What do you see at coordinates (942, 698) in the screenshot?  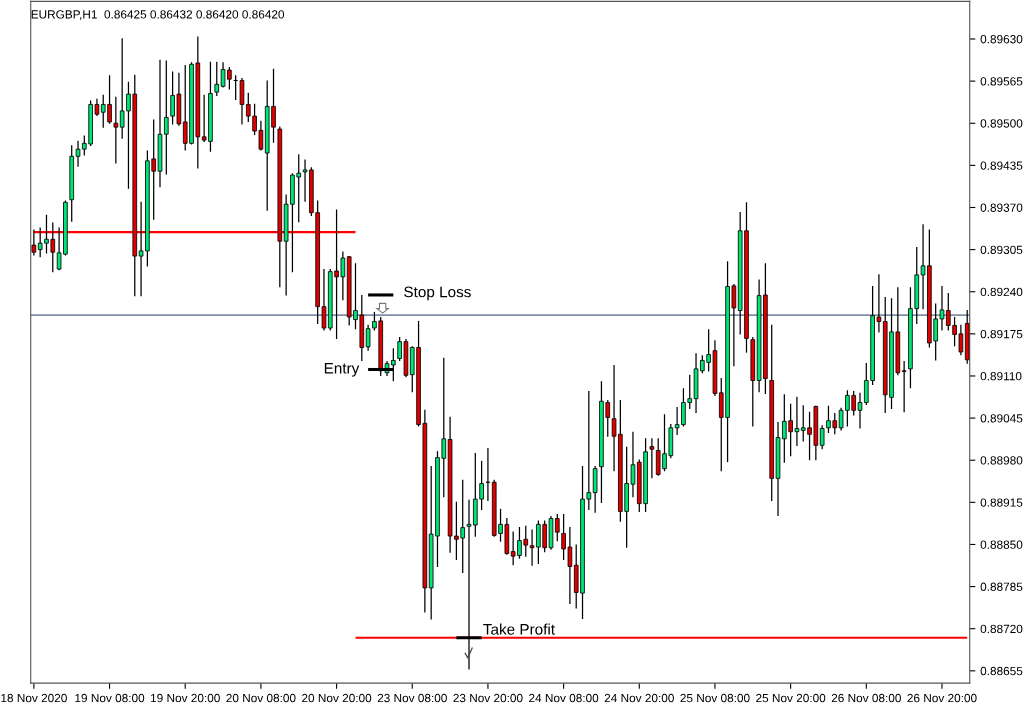 I see `x-tick-label: 26 Nov 20:00` at bounding box center [942, 698].